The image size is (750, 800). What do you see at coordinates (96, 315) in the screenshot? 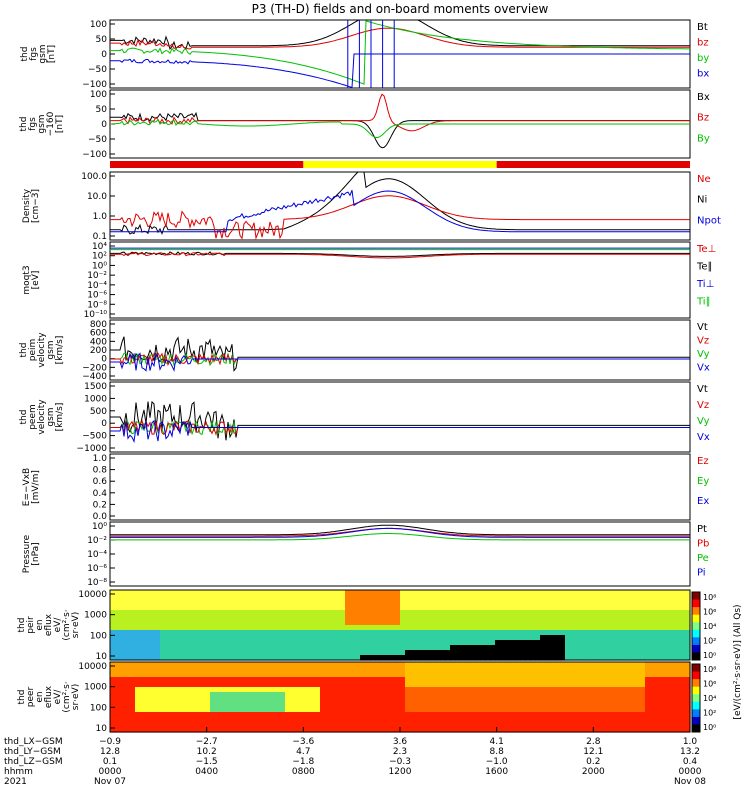
I see `y-tick-label: 10⁻¹⁰` at bounding box center [96, 315].